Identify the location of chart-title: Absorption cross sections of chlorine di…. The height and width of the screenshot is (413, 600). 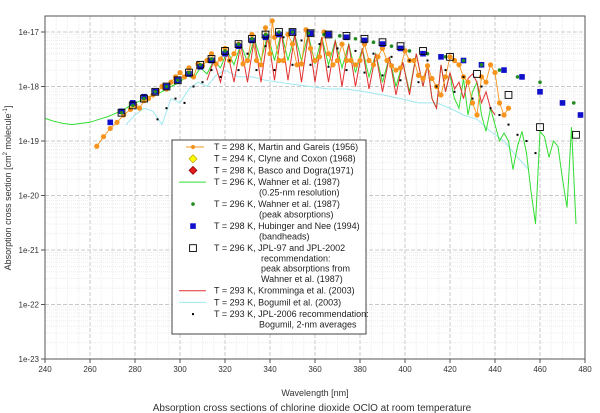
(312, 408).